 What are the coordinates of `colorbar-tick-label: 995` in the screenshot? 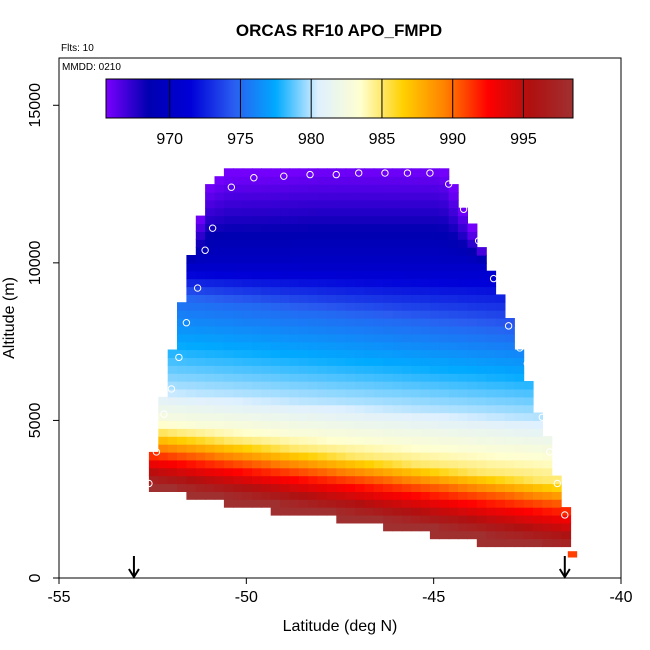 It's located at (523, 139).